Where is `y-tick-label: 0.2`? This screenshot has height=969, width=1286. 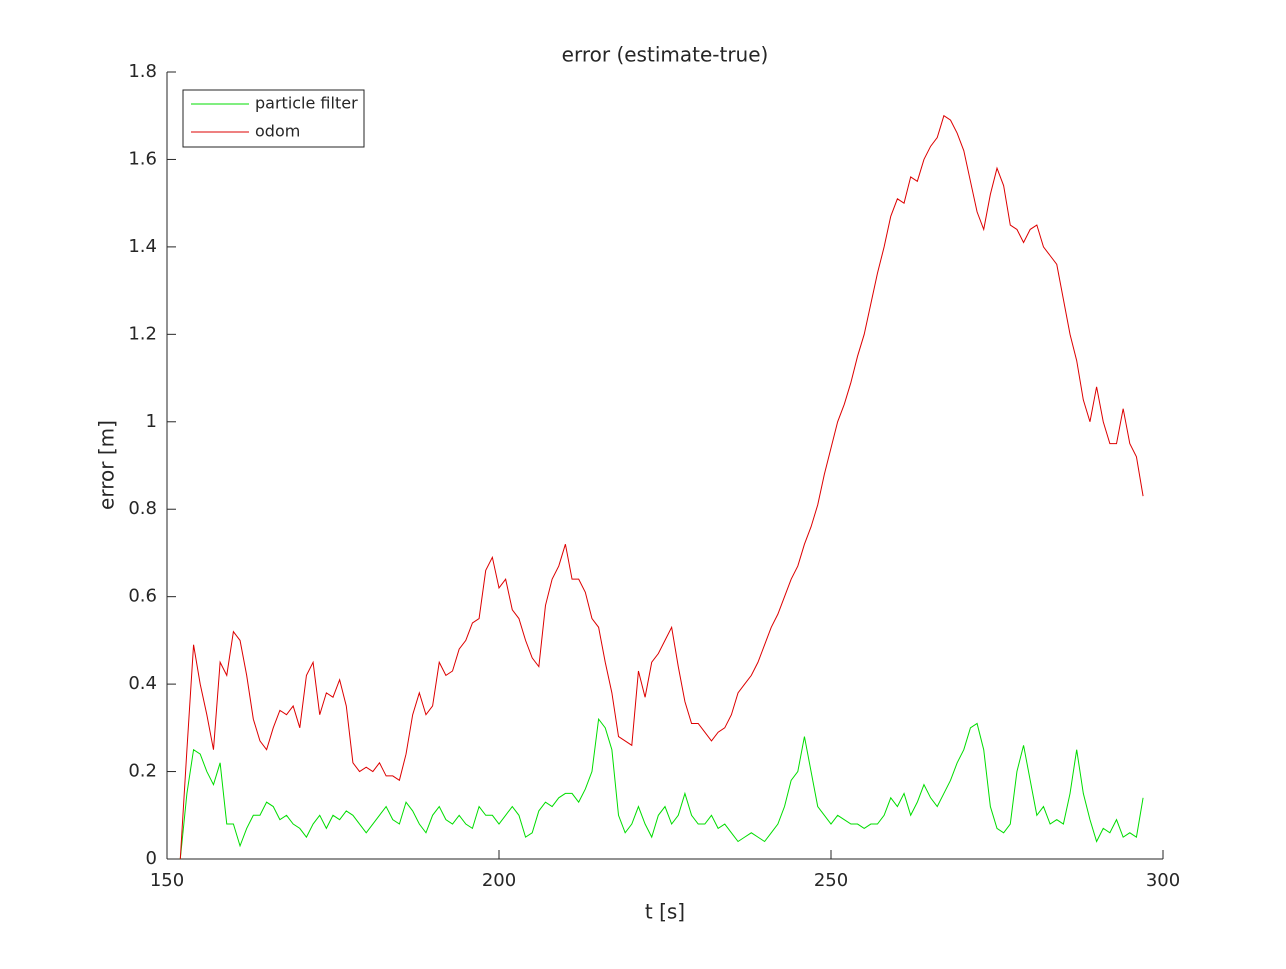
y-tick-label: 0.2 is located at coordinates (142, 771).